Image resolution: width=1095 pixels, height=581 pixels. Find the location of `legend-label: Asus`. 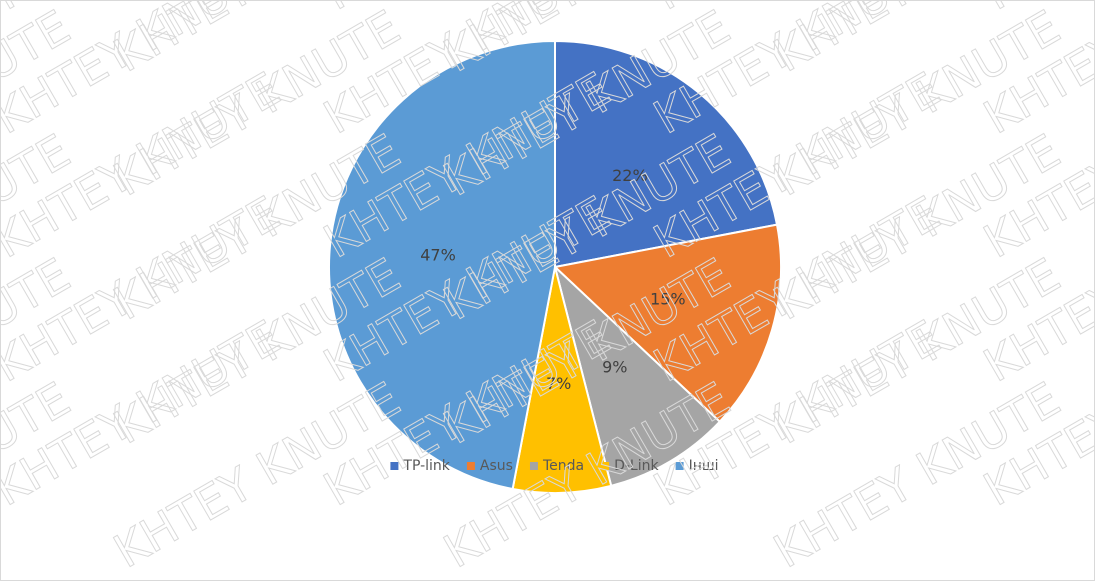

legend-label: Asus is located at coordinates (496, 466).